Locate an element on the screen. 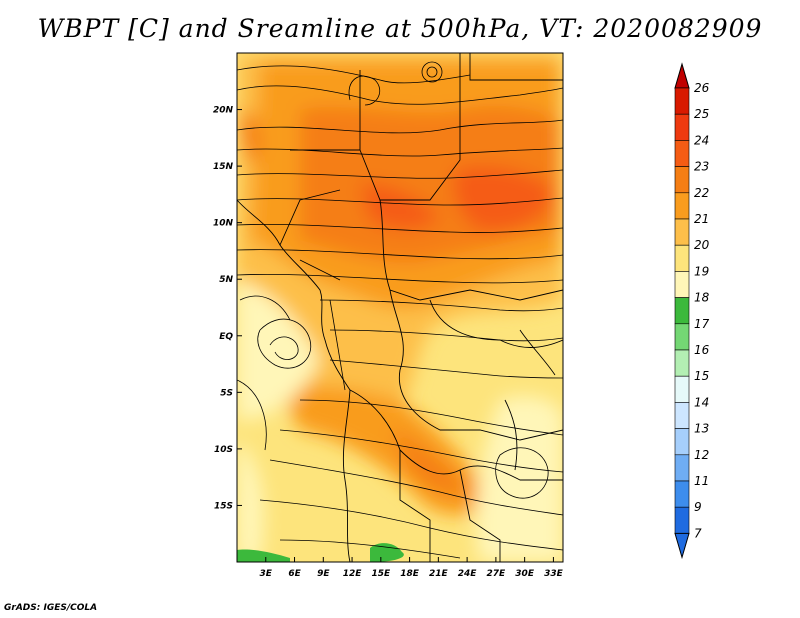 The width and height of the screenshot is (800, 618). longitude-axis: 3E 6E 9E 12E 15E 18E 21E 24E 27E 30E 33E is located at coordinates (412, 568).